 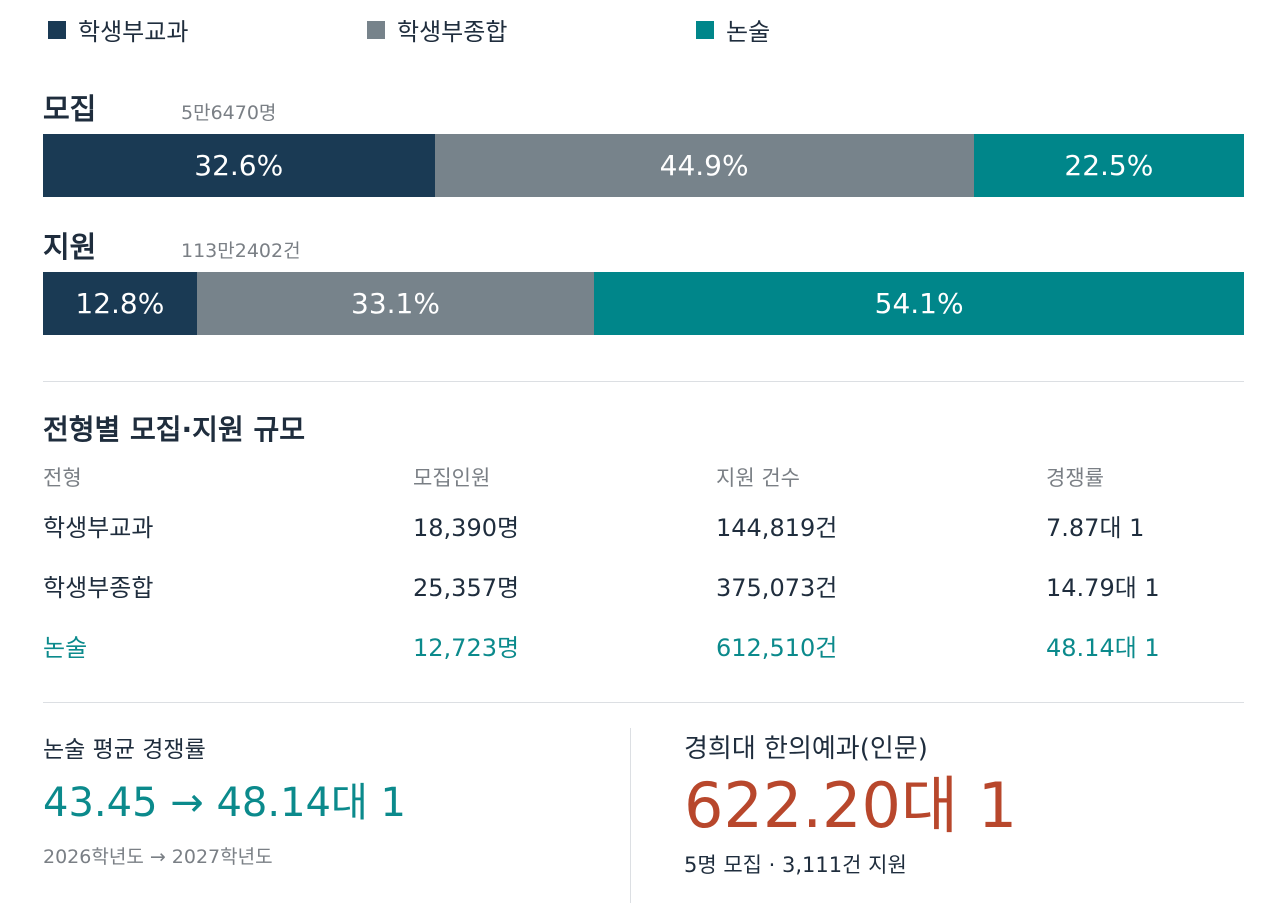 I want to click on table-cell: 612,510건, so click(x=777, y=648).